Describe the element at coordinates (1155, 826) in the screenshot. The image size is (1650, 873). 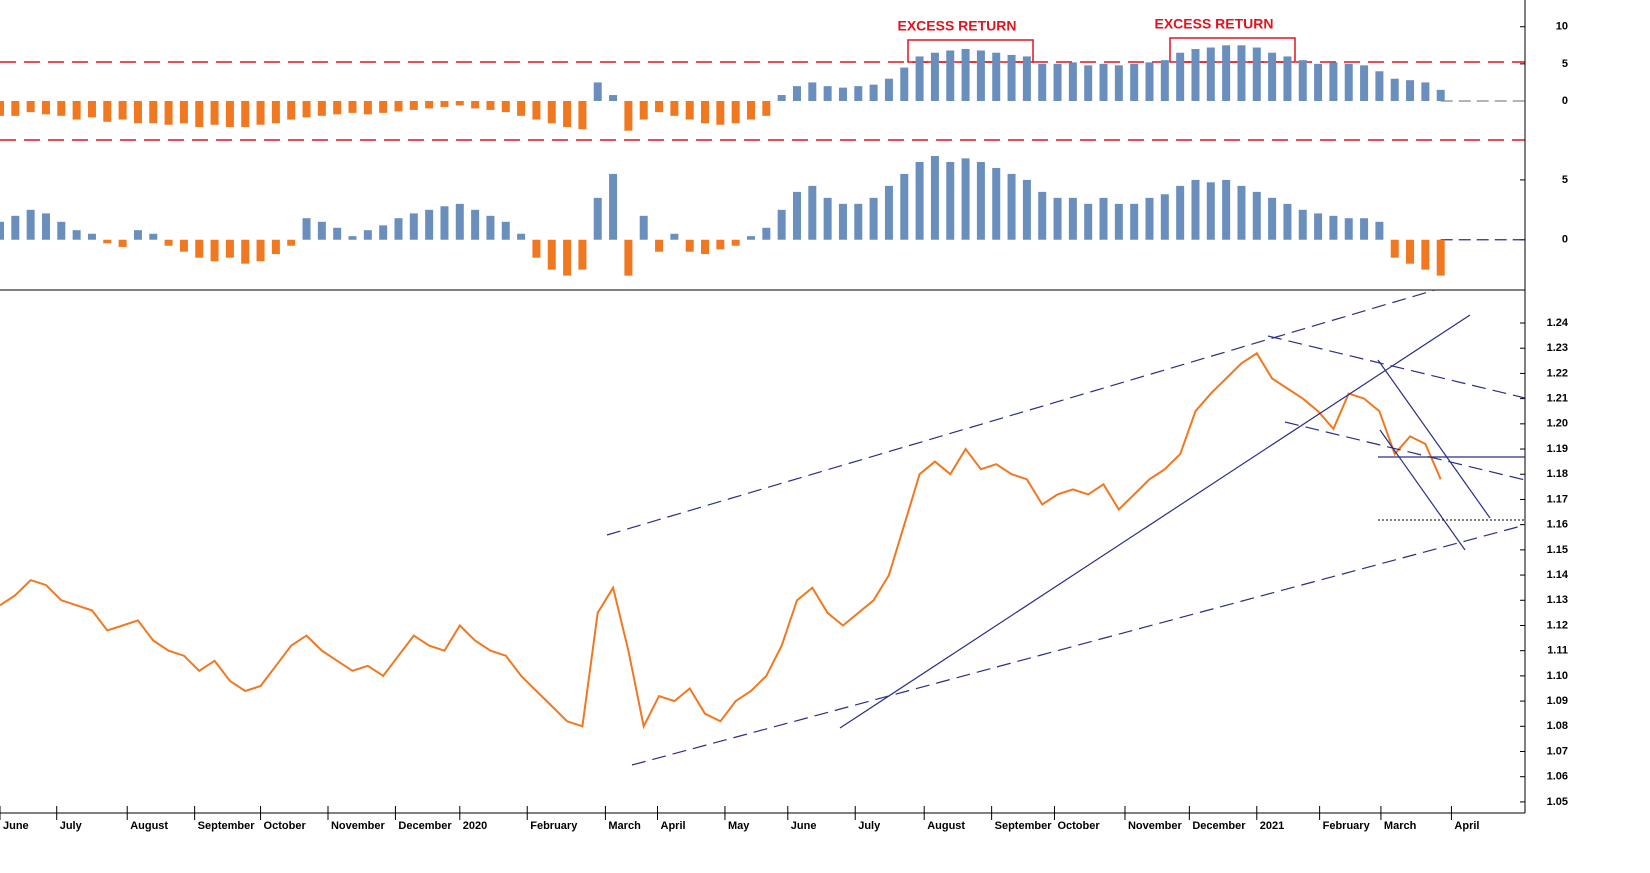
I see `x-tick-label: November` at that location.